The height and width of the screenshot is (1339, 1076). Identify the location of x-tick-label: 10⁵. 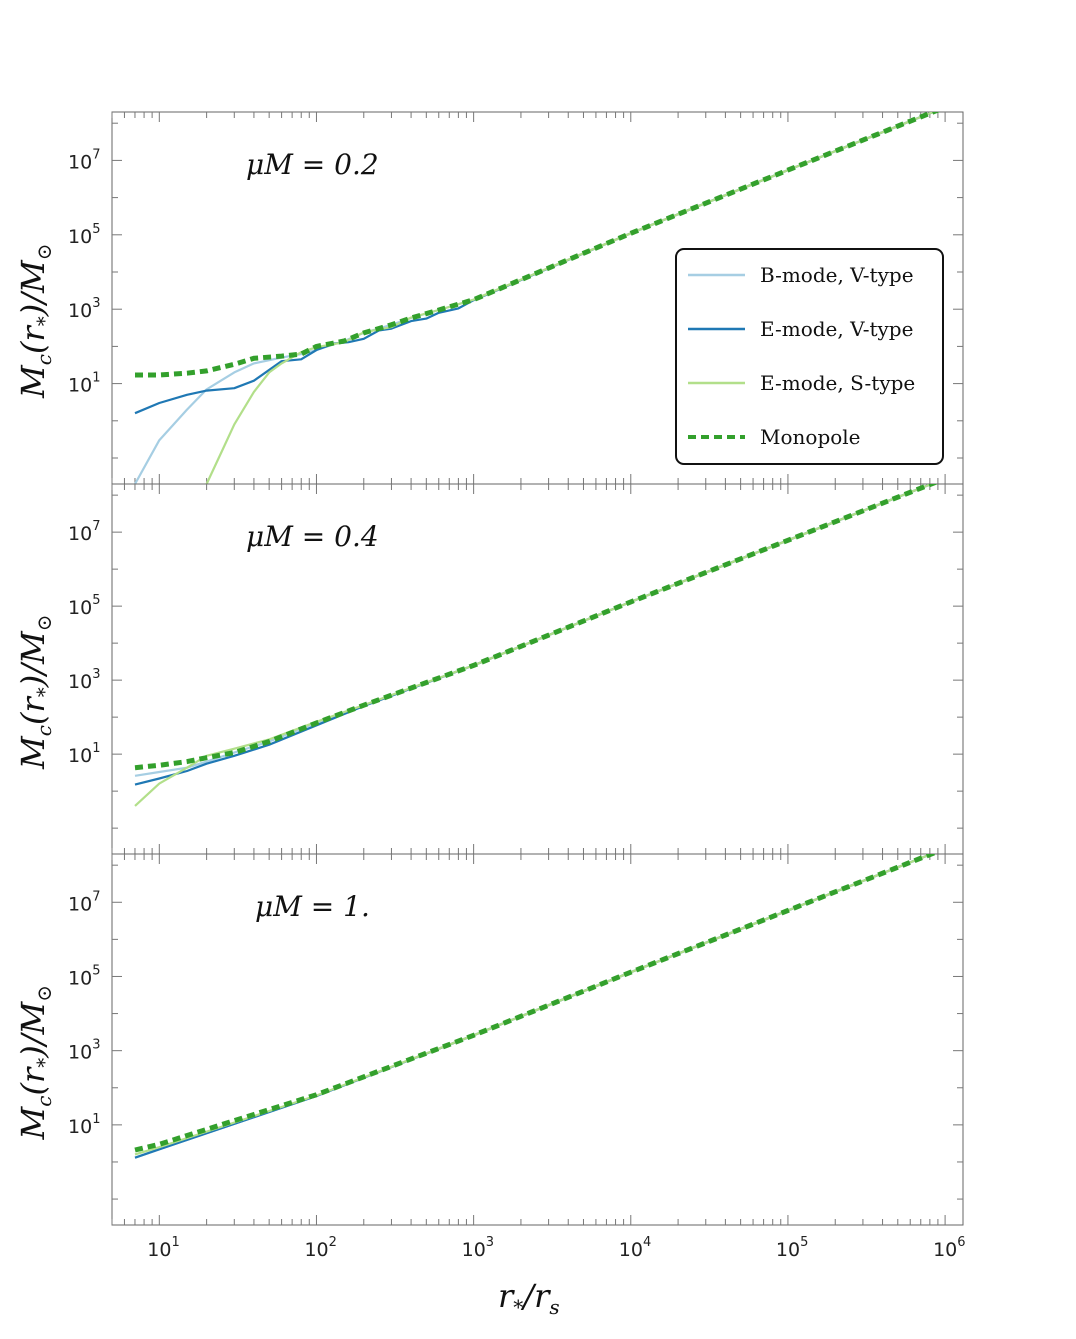
(792, 1248).